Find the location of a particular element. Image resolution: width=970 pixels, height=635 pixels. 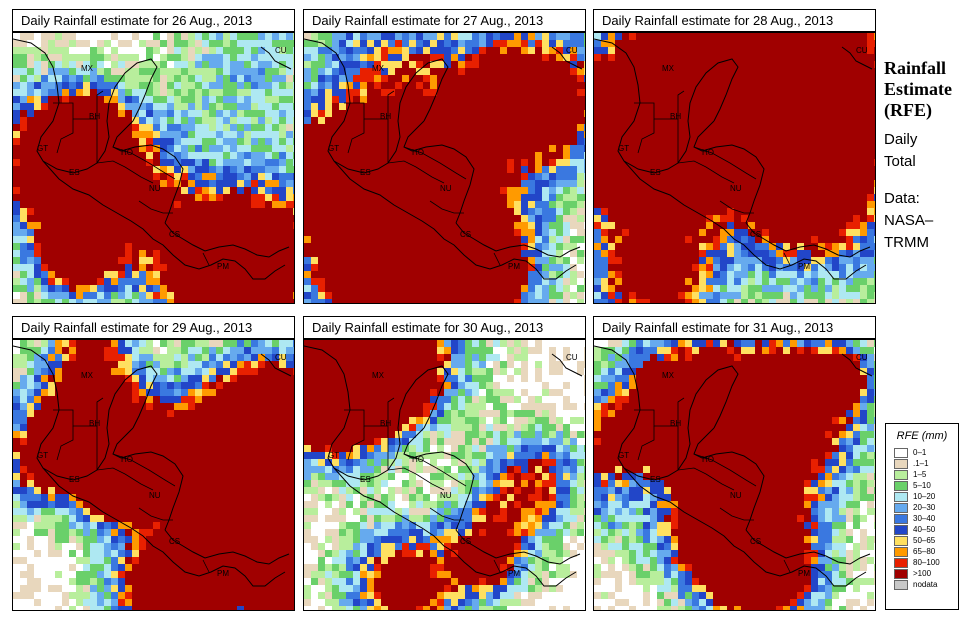

country-label-ho: HO is located at coordinates (127, 152).